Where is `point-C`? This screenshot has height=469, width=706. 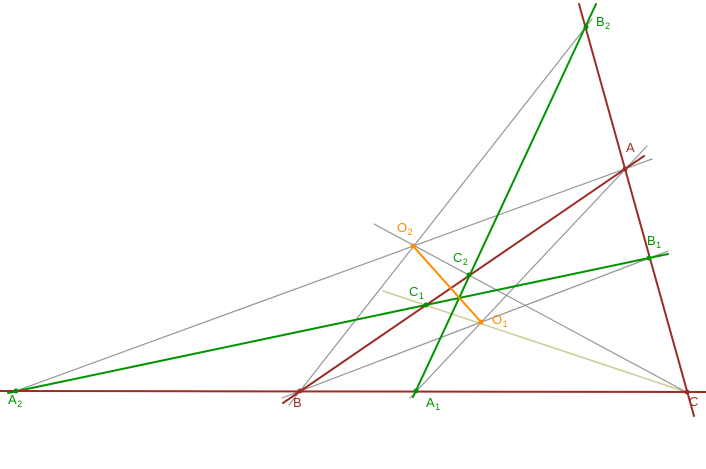 point-C is located at coordinates (687, 392).